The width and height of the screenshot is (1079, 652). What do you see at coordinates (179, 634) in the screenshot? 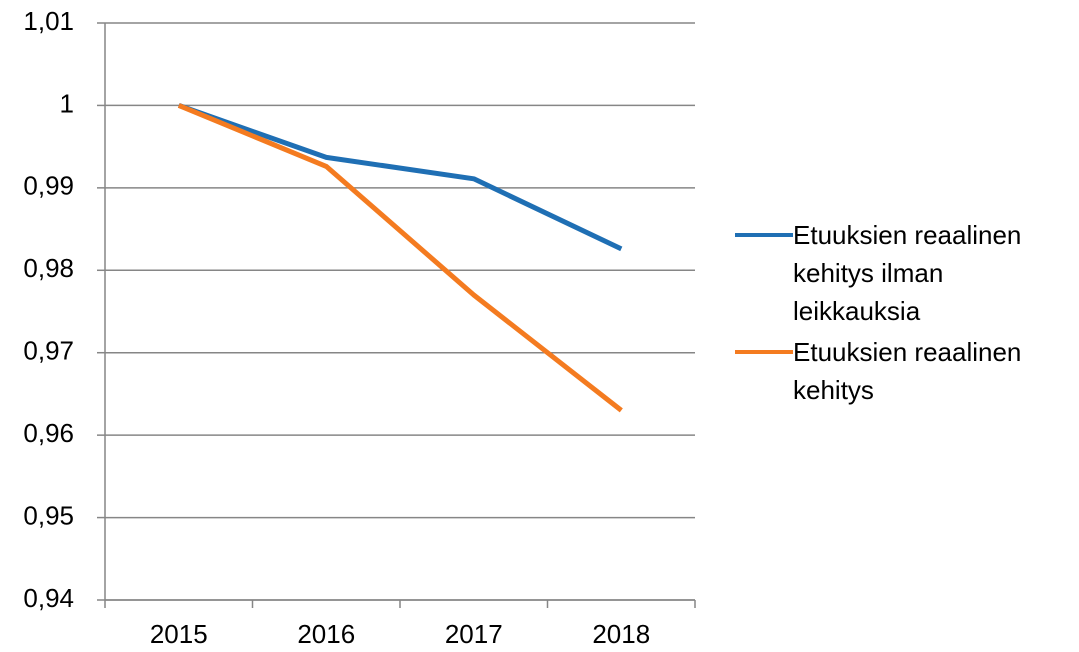
I see `x-tick-label: 2015` at bounding box center [179, 634].